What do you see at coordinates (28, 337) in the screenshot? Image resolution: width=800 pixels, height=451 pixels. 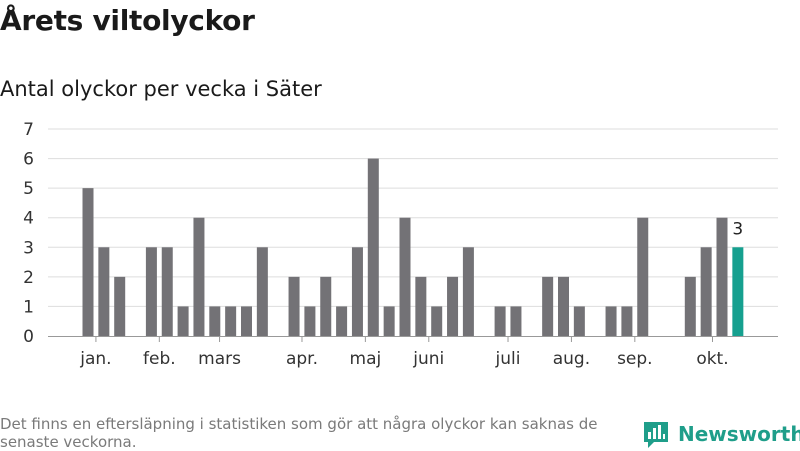 I see `y-tick-label: 0` at bounding box center [28, 337].